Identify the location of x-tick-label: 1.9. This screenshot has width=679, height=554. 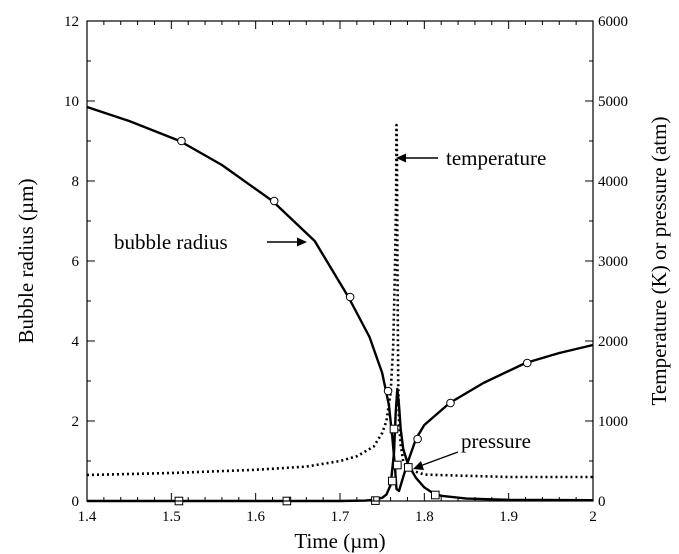
(508, 517).